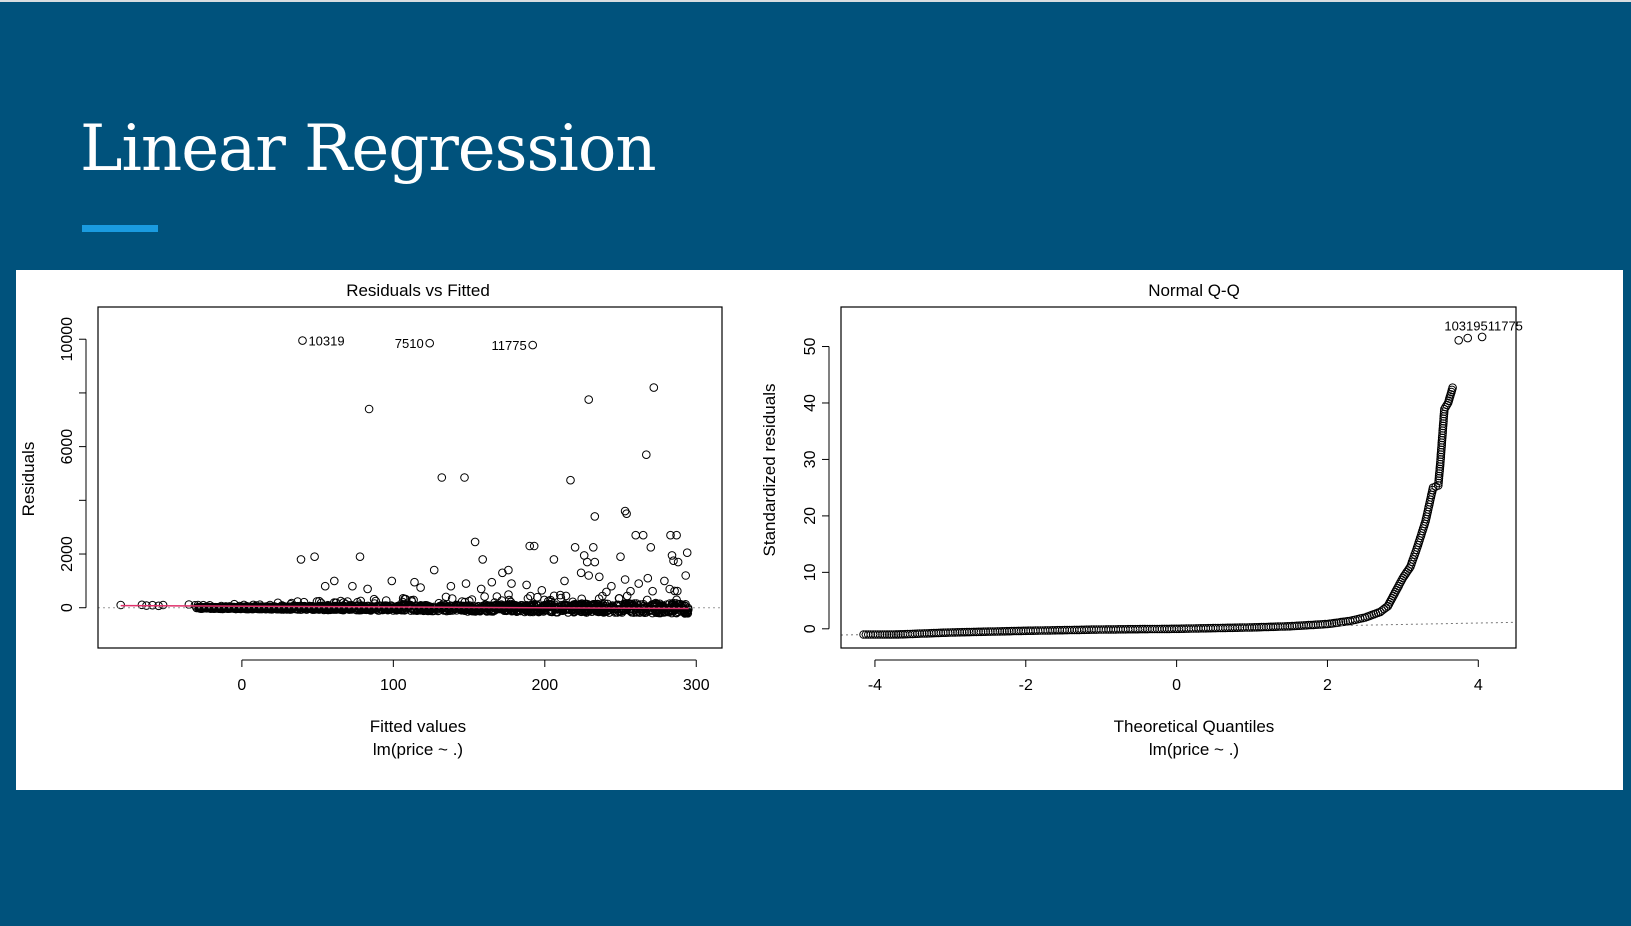 This screenshot has height=926, width=1631. What do you see at coordinates (696, 685) in the screenshot?
I see `x-tick-label: 300` at bounding box center [696, 685].